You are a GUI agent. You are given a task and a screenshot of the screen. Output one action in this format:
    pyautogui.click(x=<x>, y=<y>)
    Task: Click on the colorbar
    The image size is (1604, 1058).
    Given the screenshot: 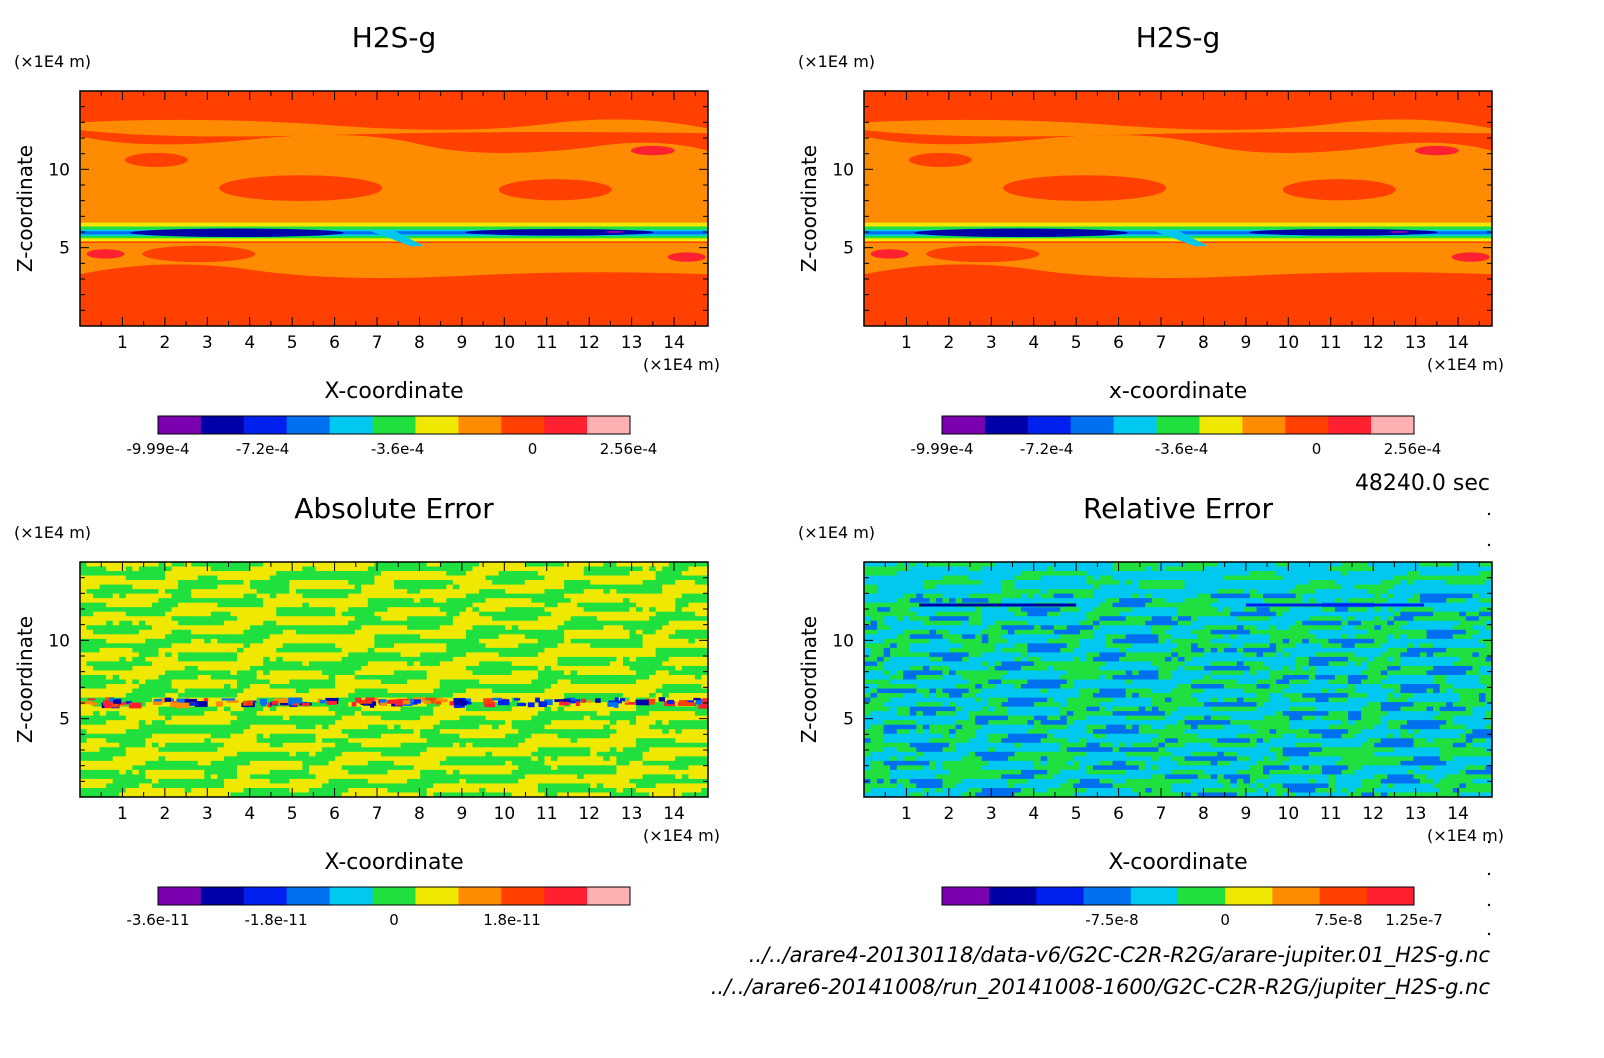 What is the action you would take?
    pyautogui.click(x=1178, y=425)
    